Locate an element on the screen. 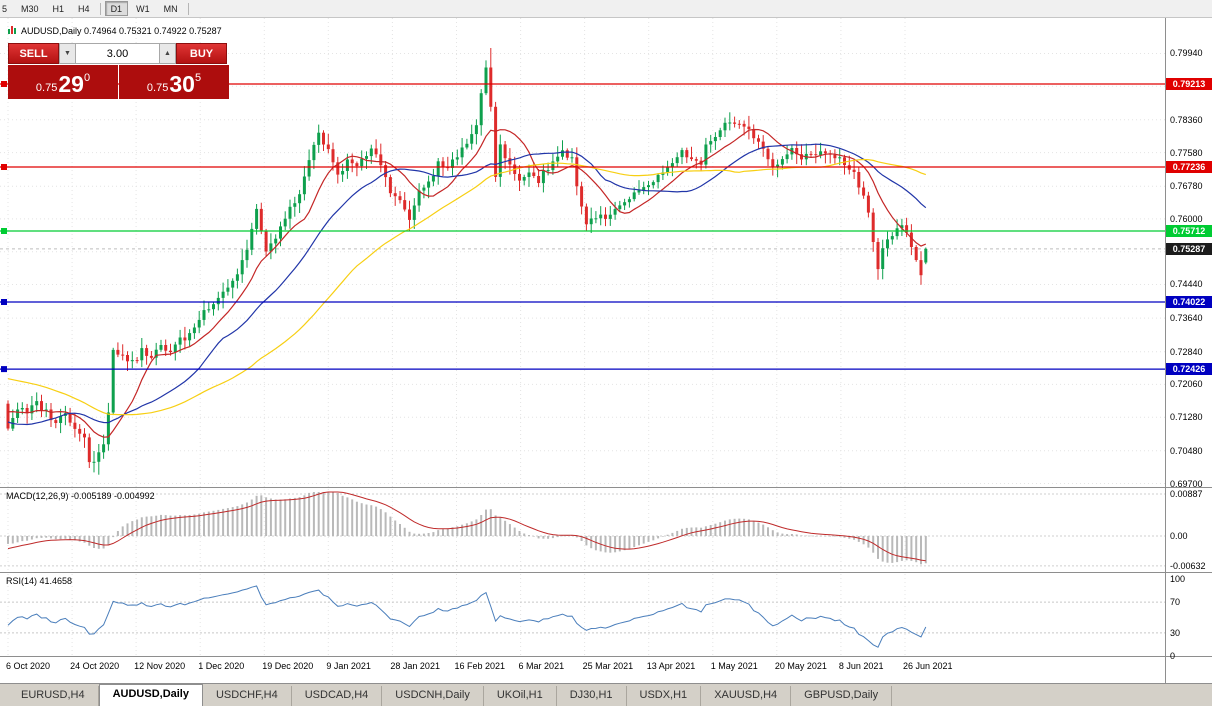 This screenshot has width=1212, height=706. date-label: 16 Feb 2021 is located at coordinates (480, 666).